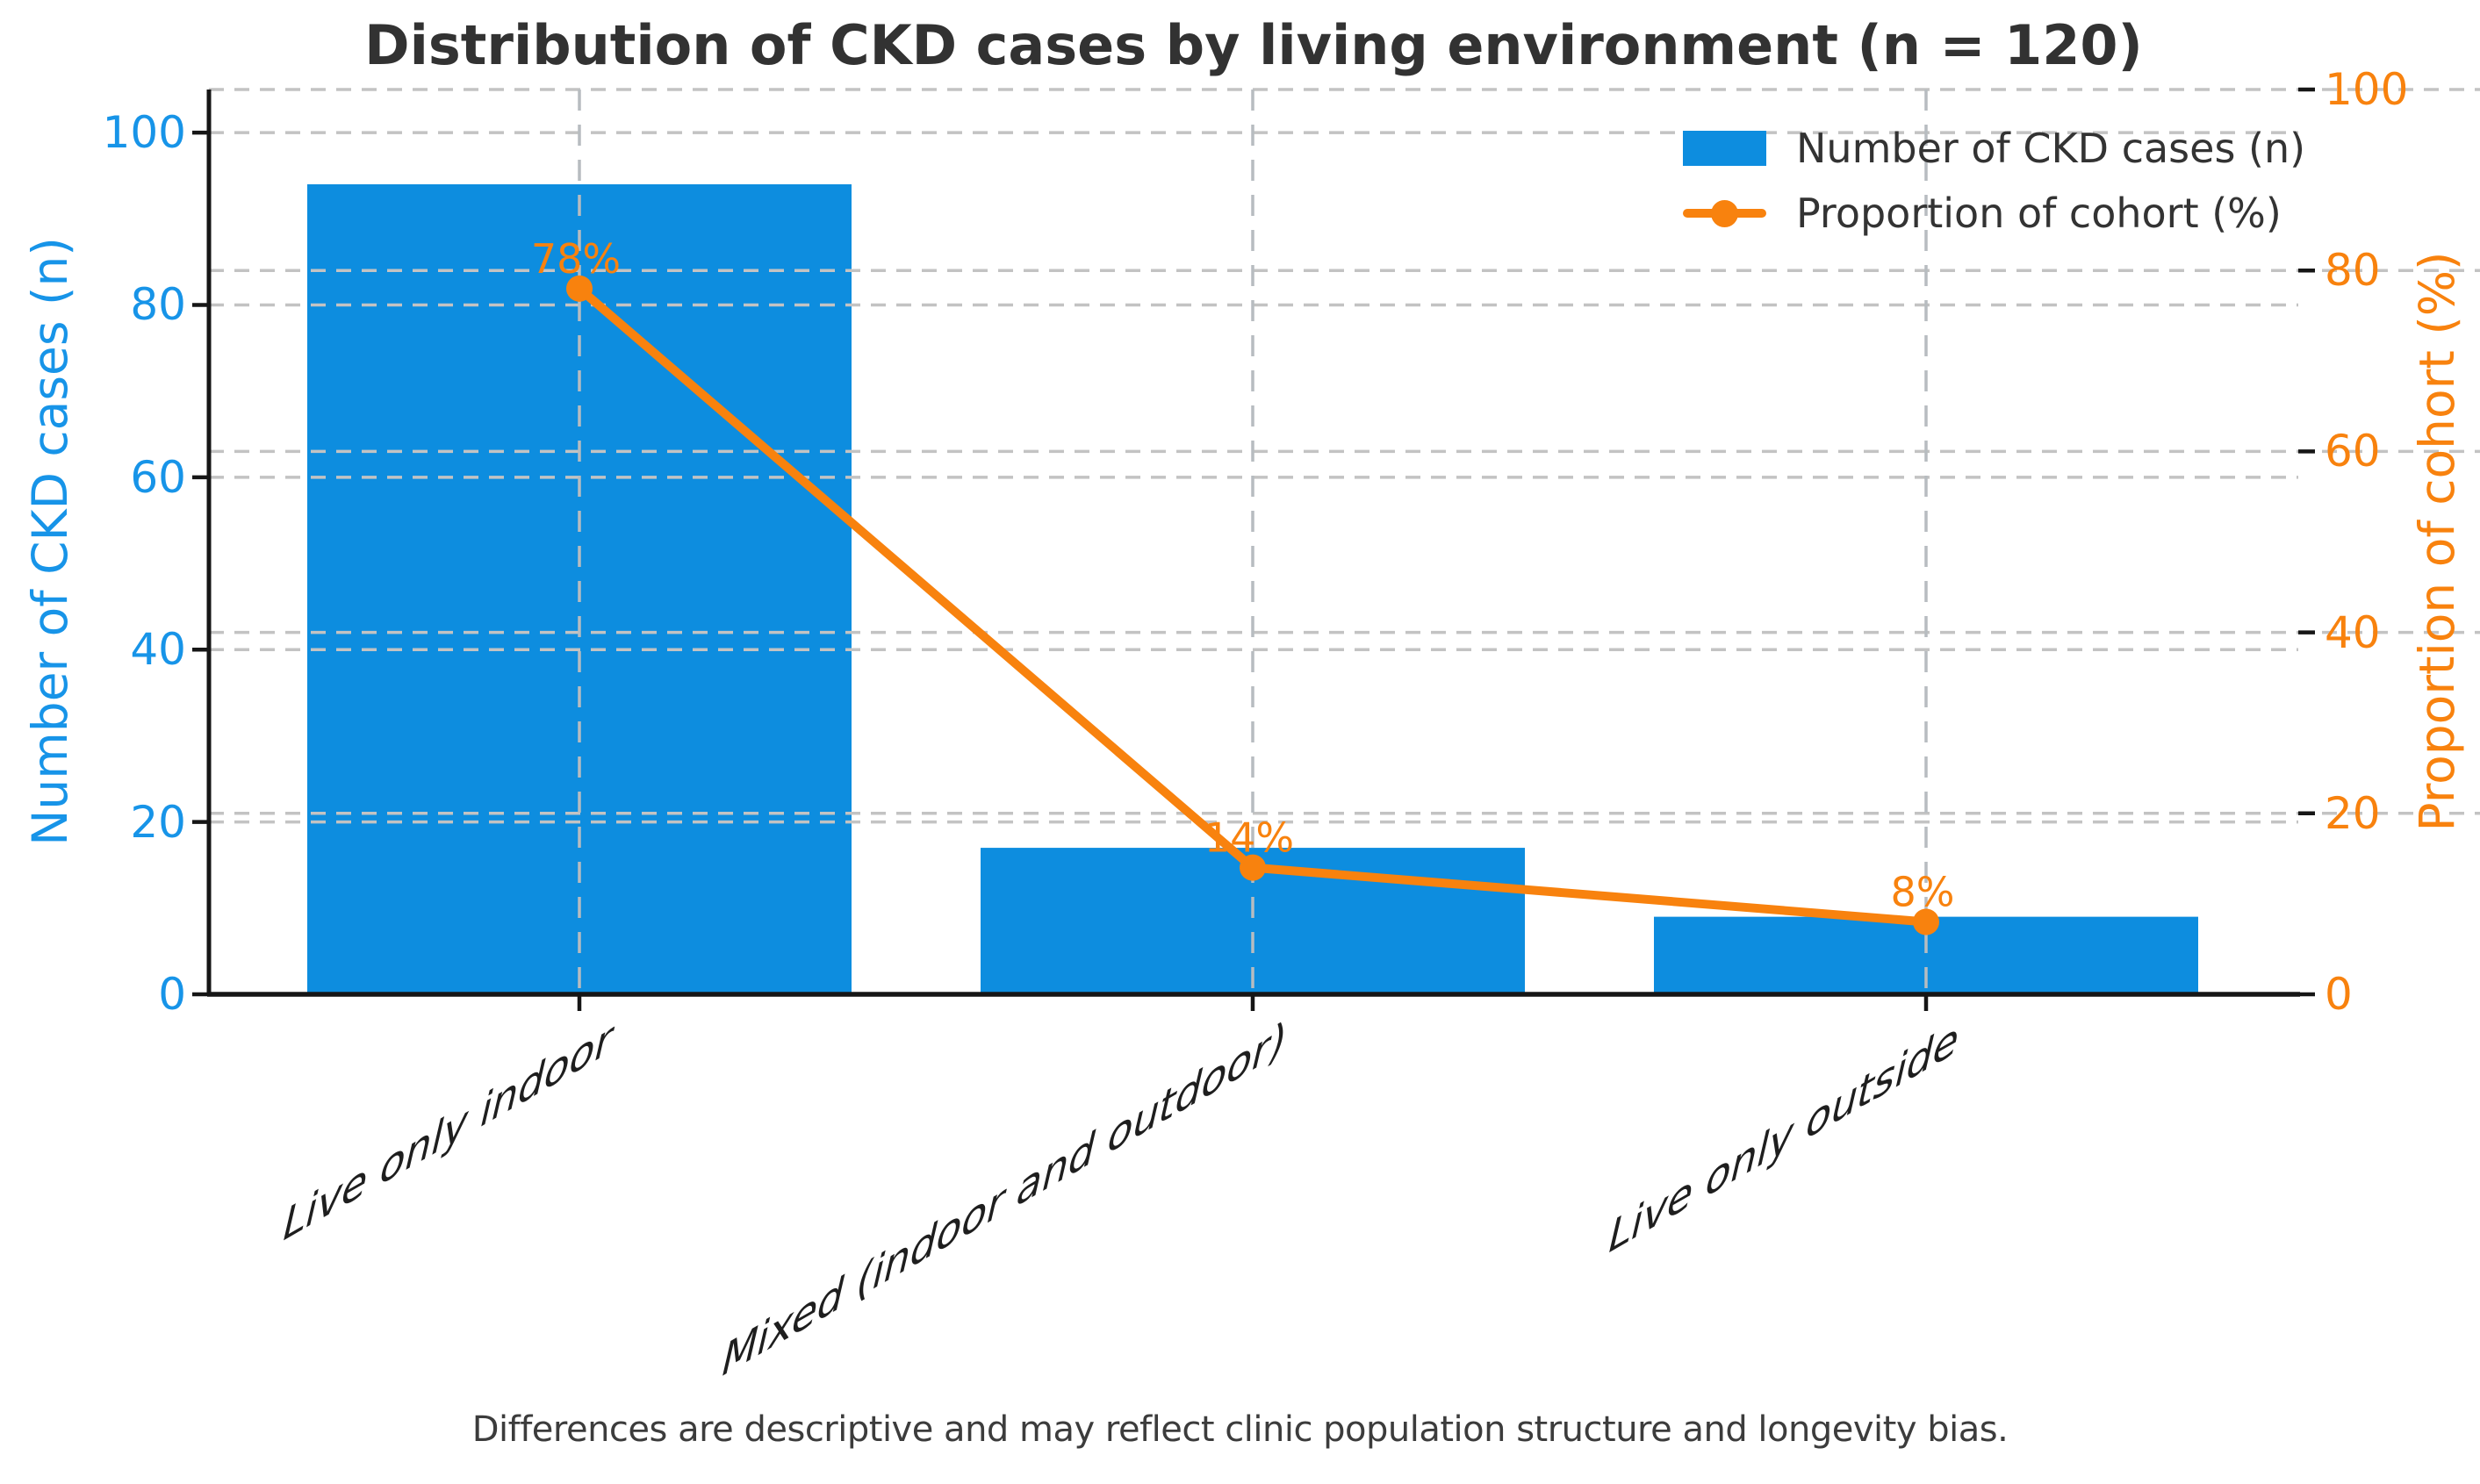  What do you see at coordinates (2353, 451) in the screenshot?
I see `right-tick-label-60: 60` at bounding box center [2353, 451].